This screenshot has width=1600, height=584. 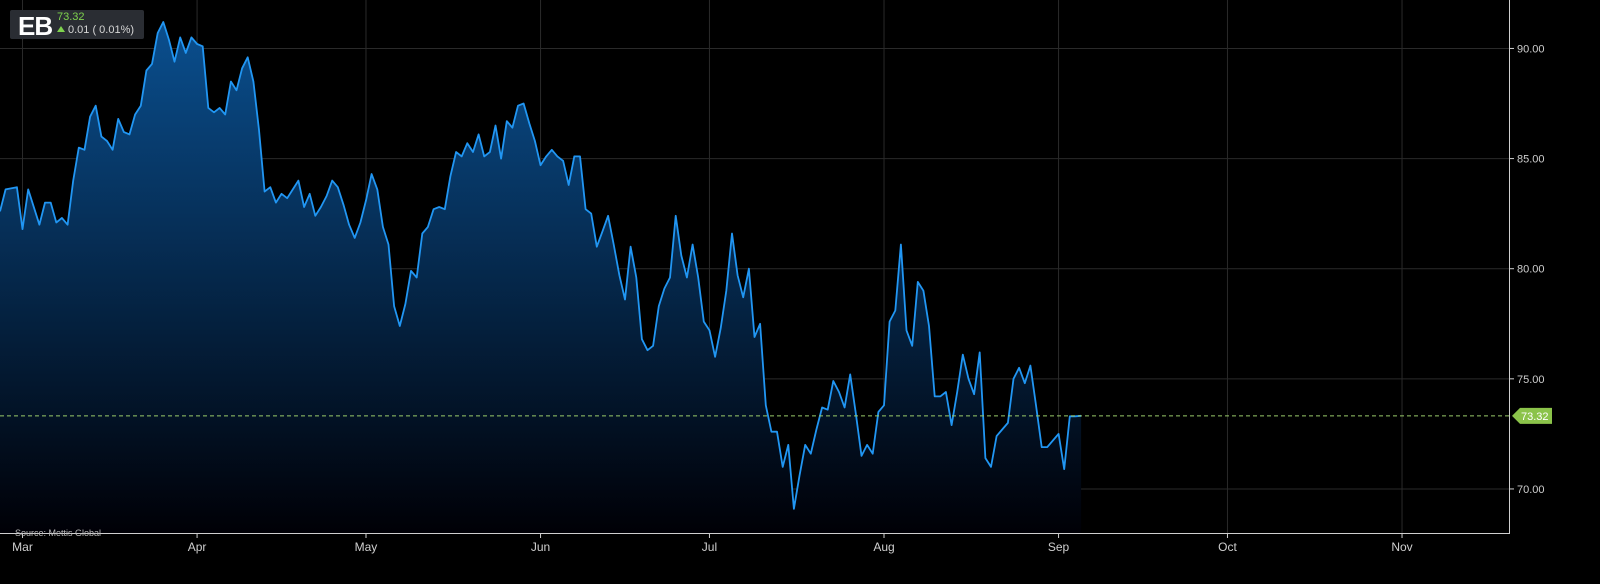 I want to click on last-price-tag-shape, so click(x=1532, y=415).